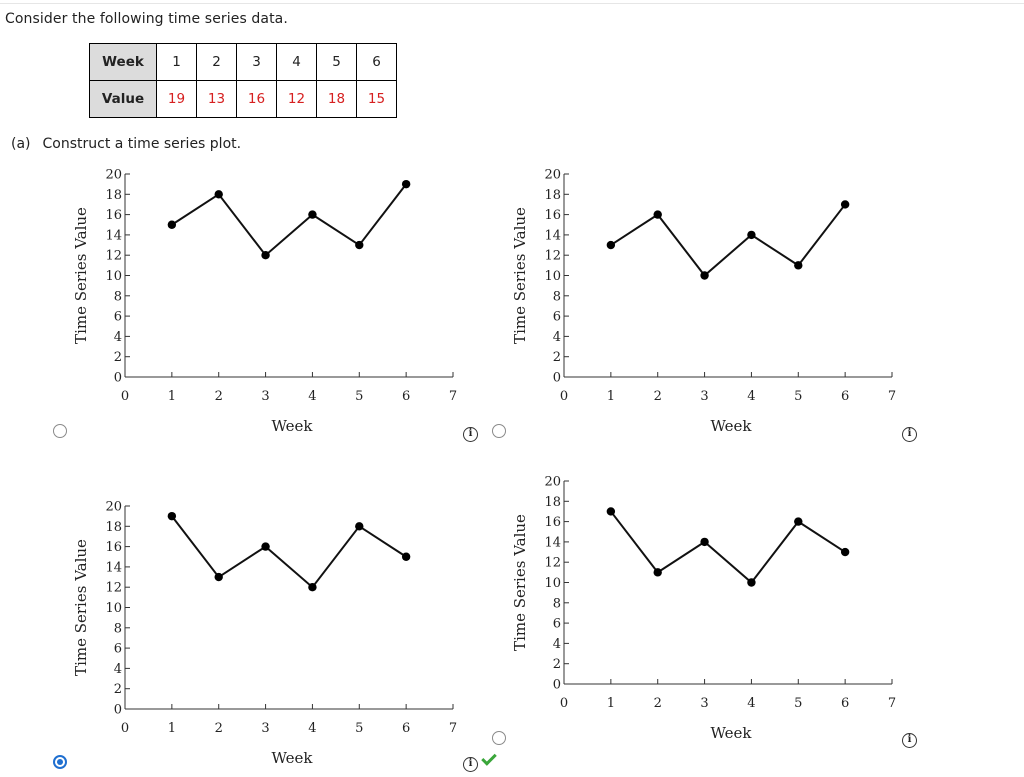 The height and width of the screenshot is (777, 1024). What do you see at coordinates (123, 99) in the screenshot?
I see `value-header: Value` at bounding box center [123, 99].